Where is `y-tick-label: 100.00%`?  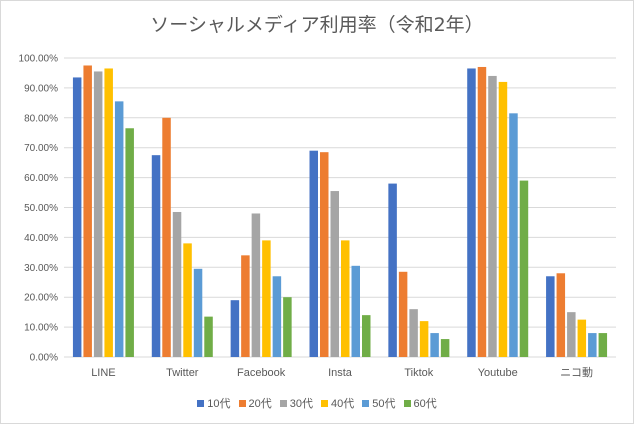
y-tick-label: 100.00% is located at coordinates (39, 59).